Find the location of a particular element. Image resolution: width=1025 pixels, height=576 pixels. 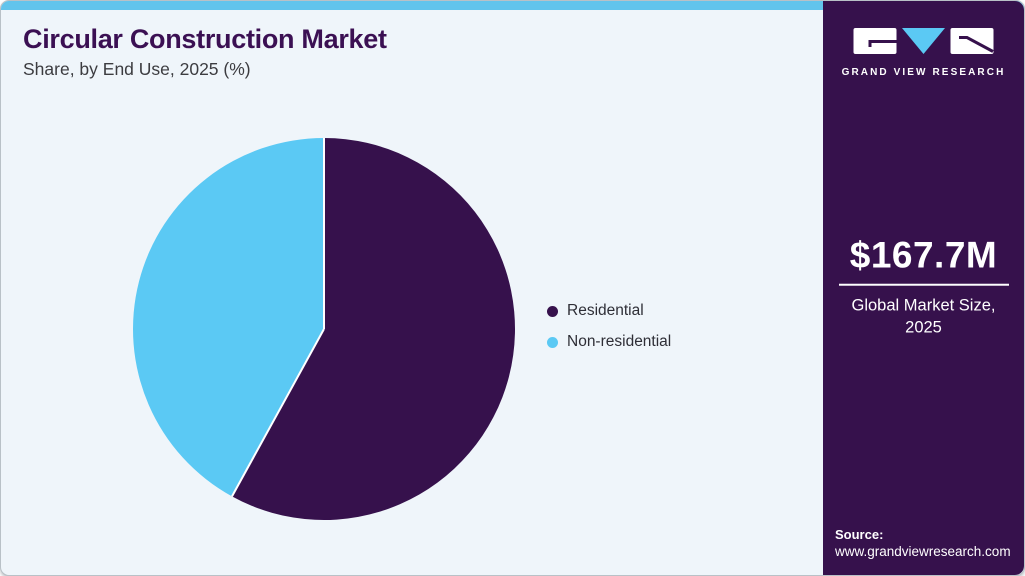

market-size-caption: Global Market Size, 2025 is located at coordinates (923, 316).